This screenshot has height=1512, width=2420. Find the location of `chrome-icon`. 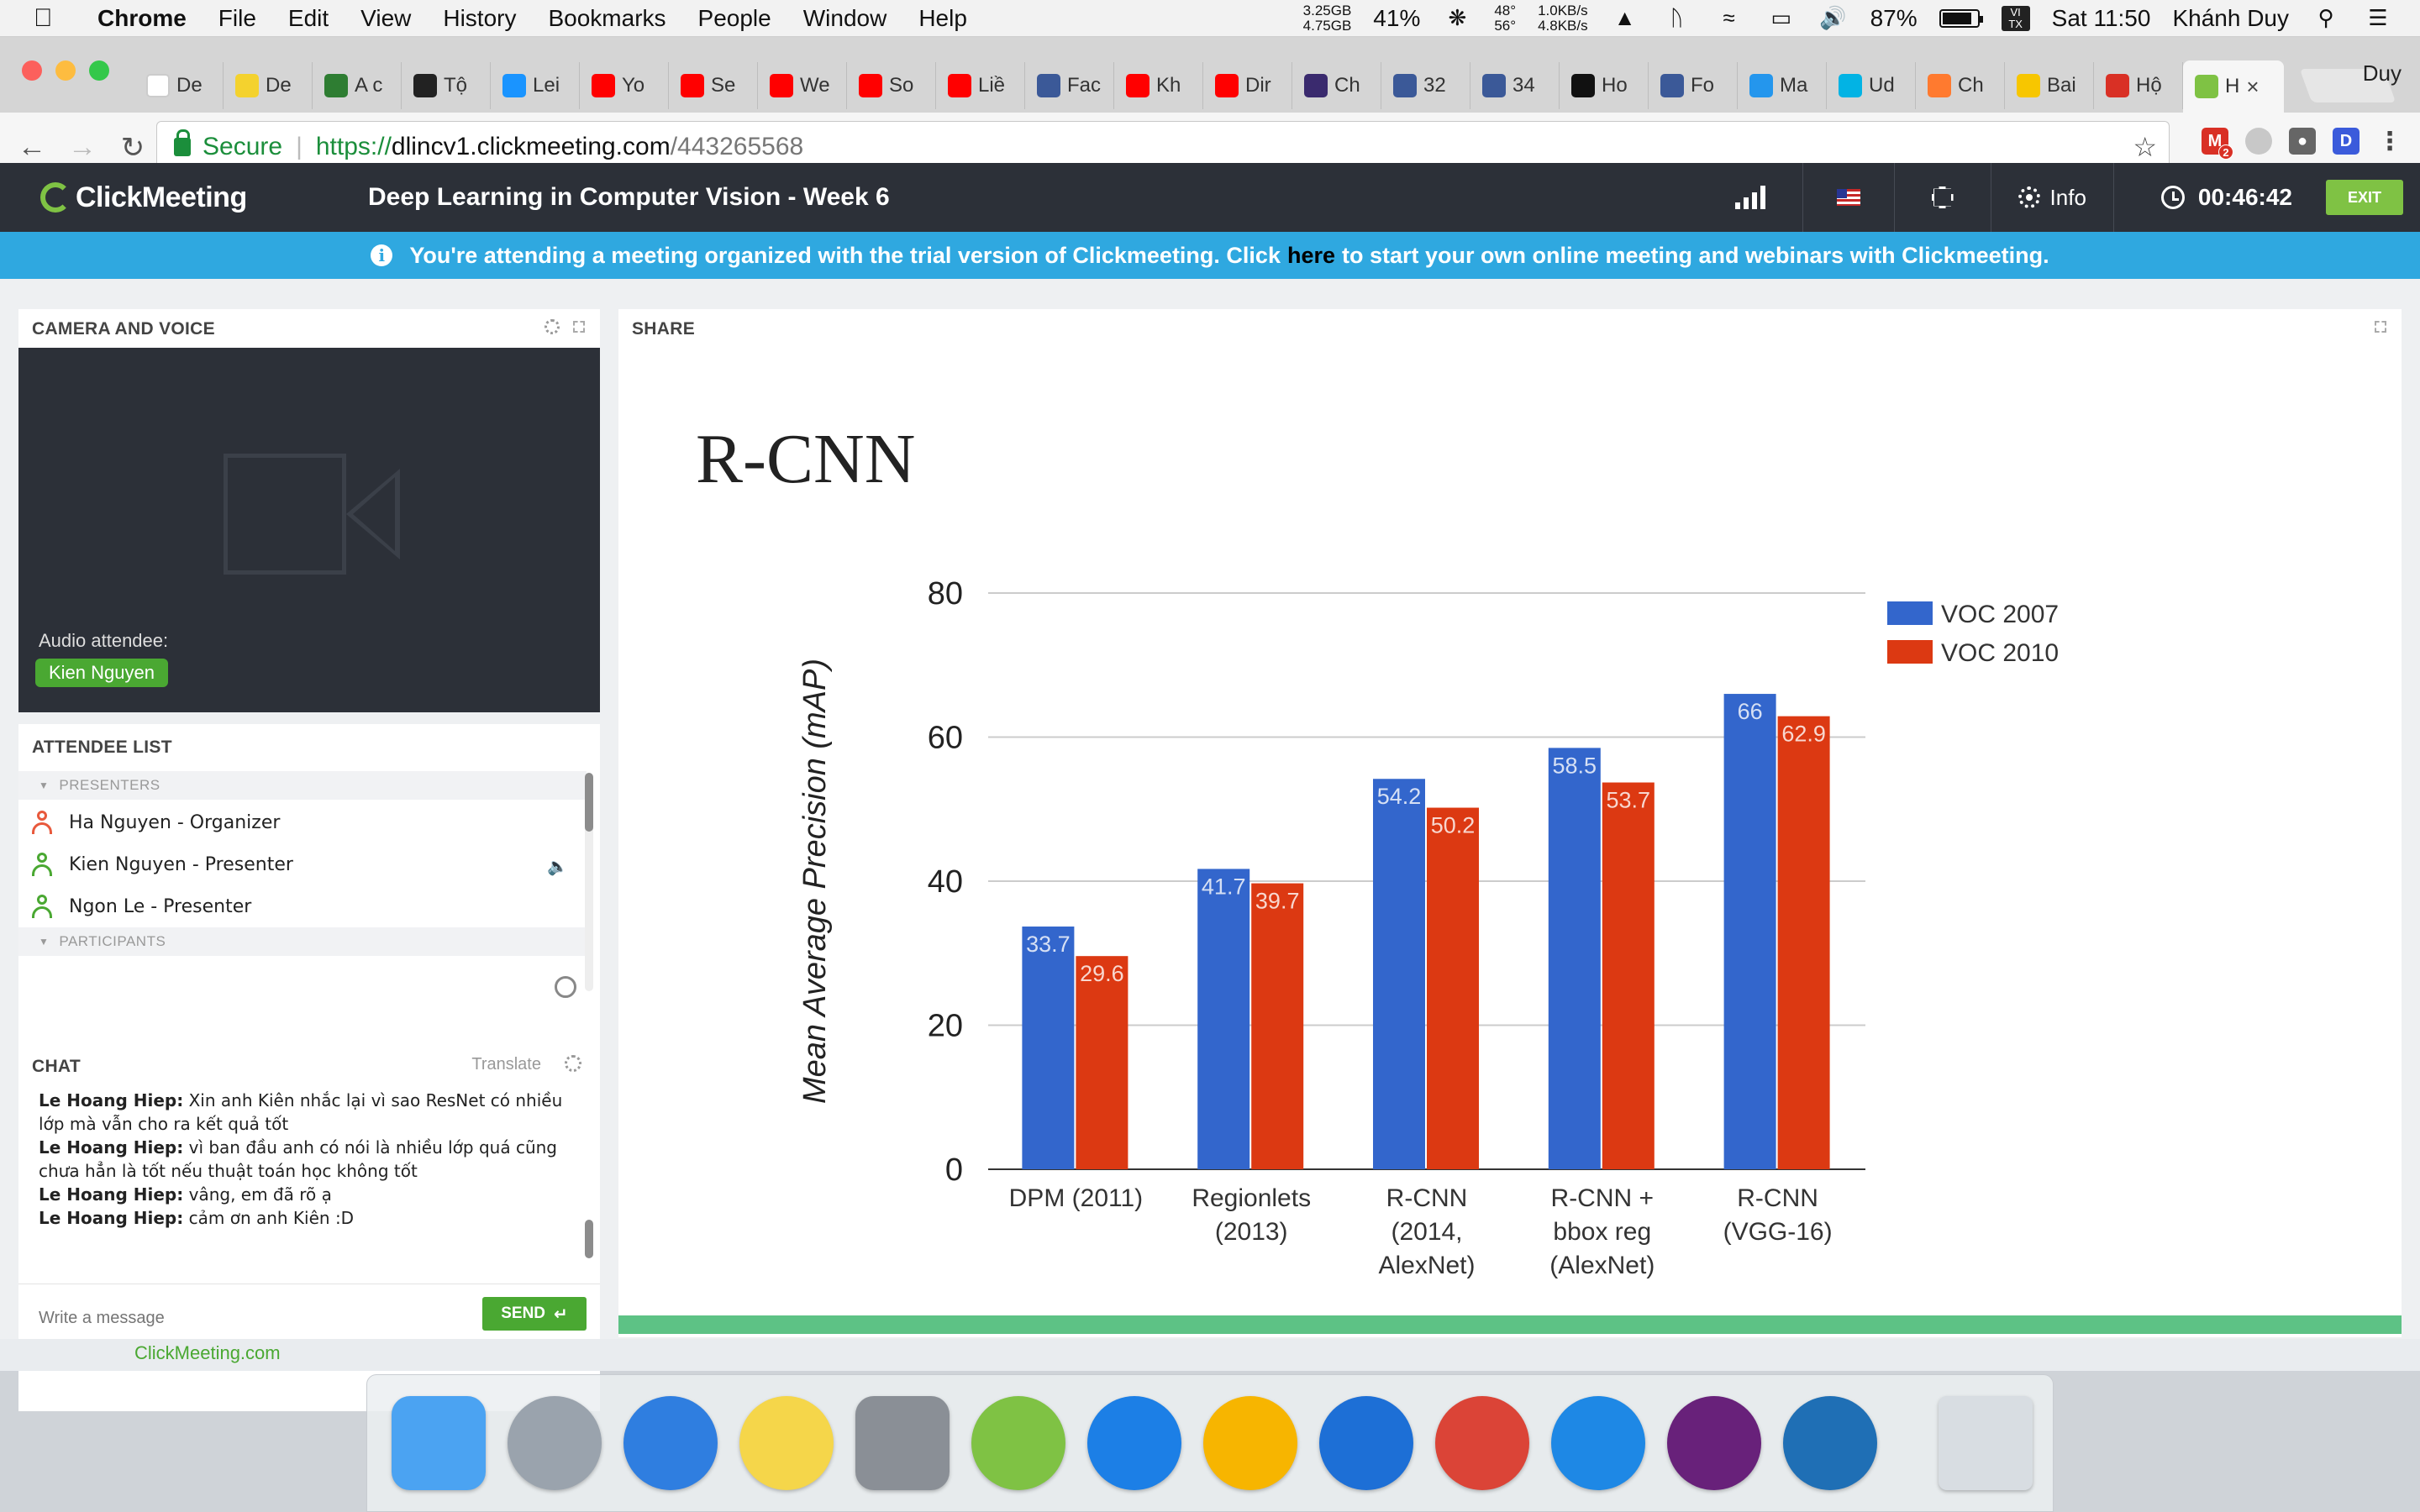

chrome-icon is located at coordinates (1482, 1443).